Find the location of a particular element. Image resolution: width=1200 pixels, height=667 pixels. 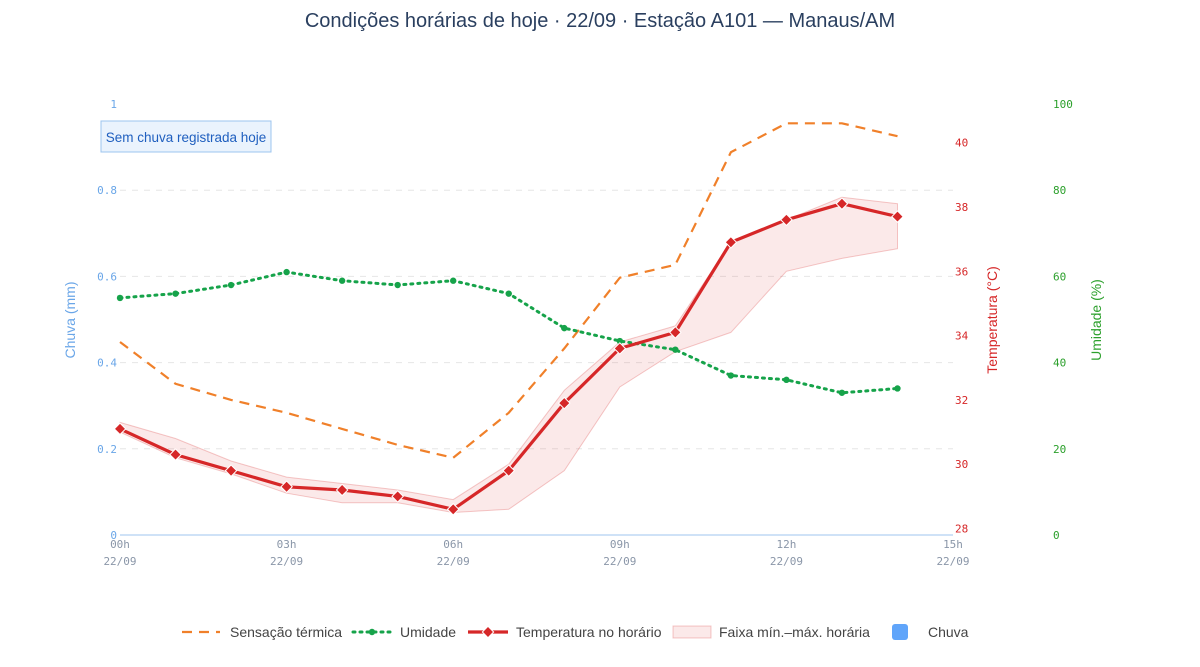

rain-tick-label: 0.8 is located at coordinates (107, 190).